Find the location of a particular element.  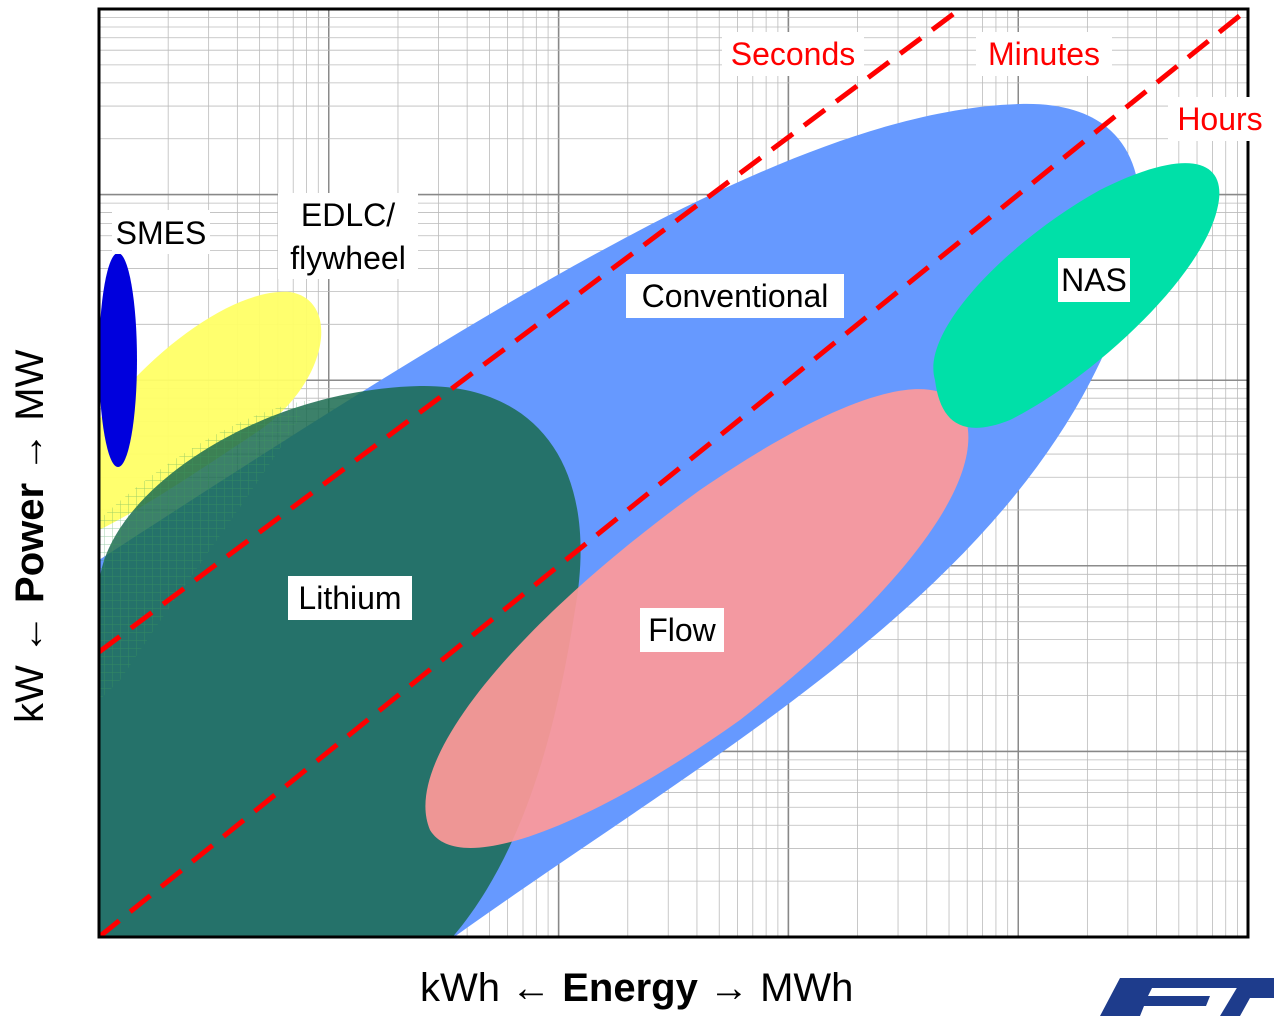

x-axis-right: MWh is located at coordinates (807, 988).